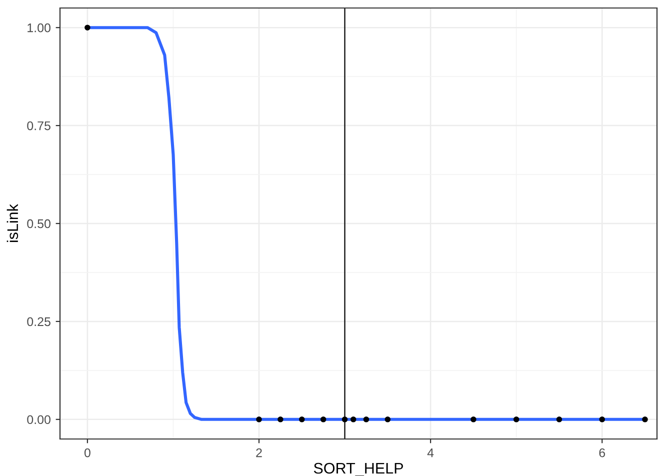 The width and height of the screenshot is (659, 476). Describe the element at coordinates (38, 321) in the screenshot. I see `y-tick-label: 0.25` at that location.